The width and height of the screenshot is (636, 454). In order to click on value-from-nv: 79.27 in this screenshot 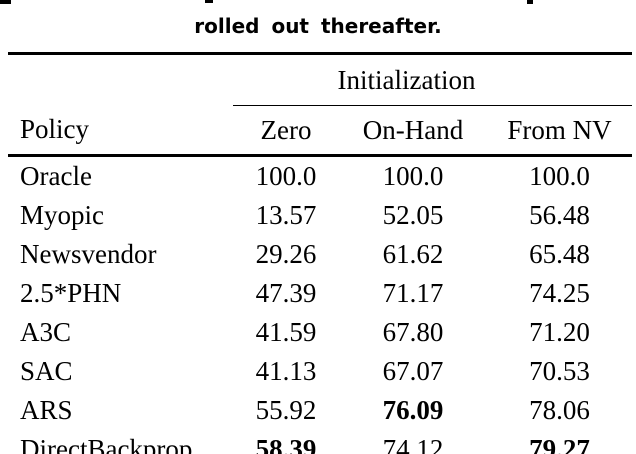, I will do `click(559, 444)`.